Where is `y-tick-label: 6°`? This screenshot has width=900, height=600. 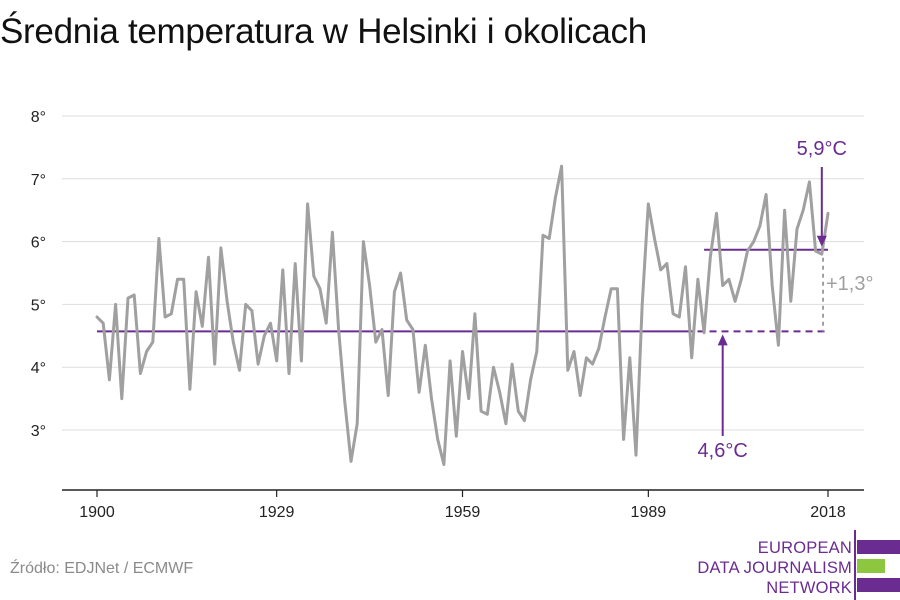
y-tick-label: 6° is located at coordinates (38, 243).